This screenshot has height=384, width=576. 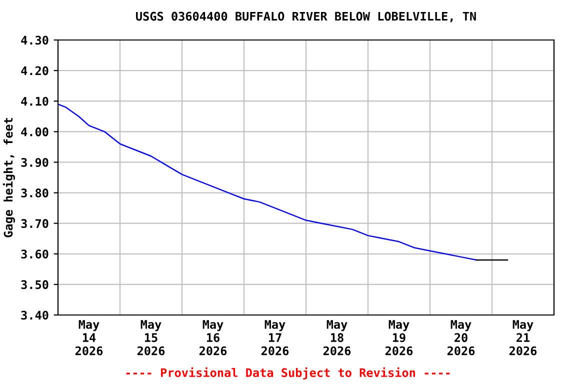 What do you see at coordinates (34, 315) in the screenshot?
I see `y-tick-label: 3.40` at bounding box center [34, 315].